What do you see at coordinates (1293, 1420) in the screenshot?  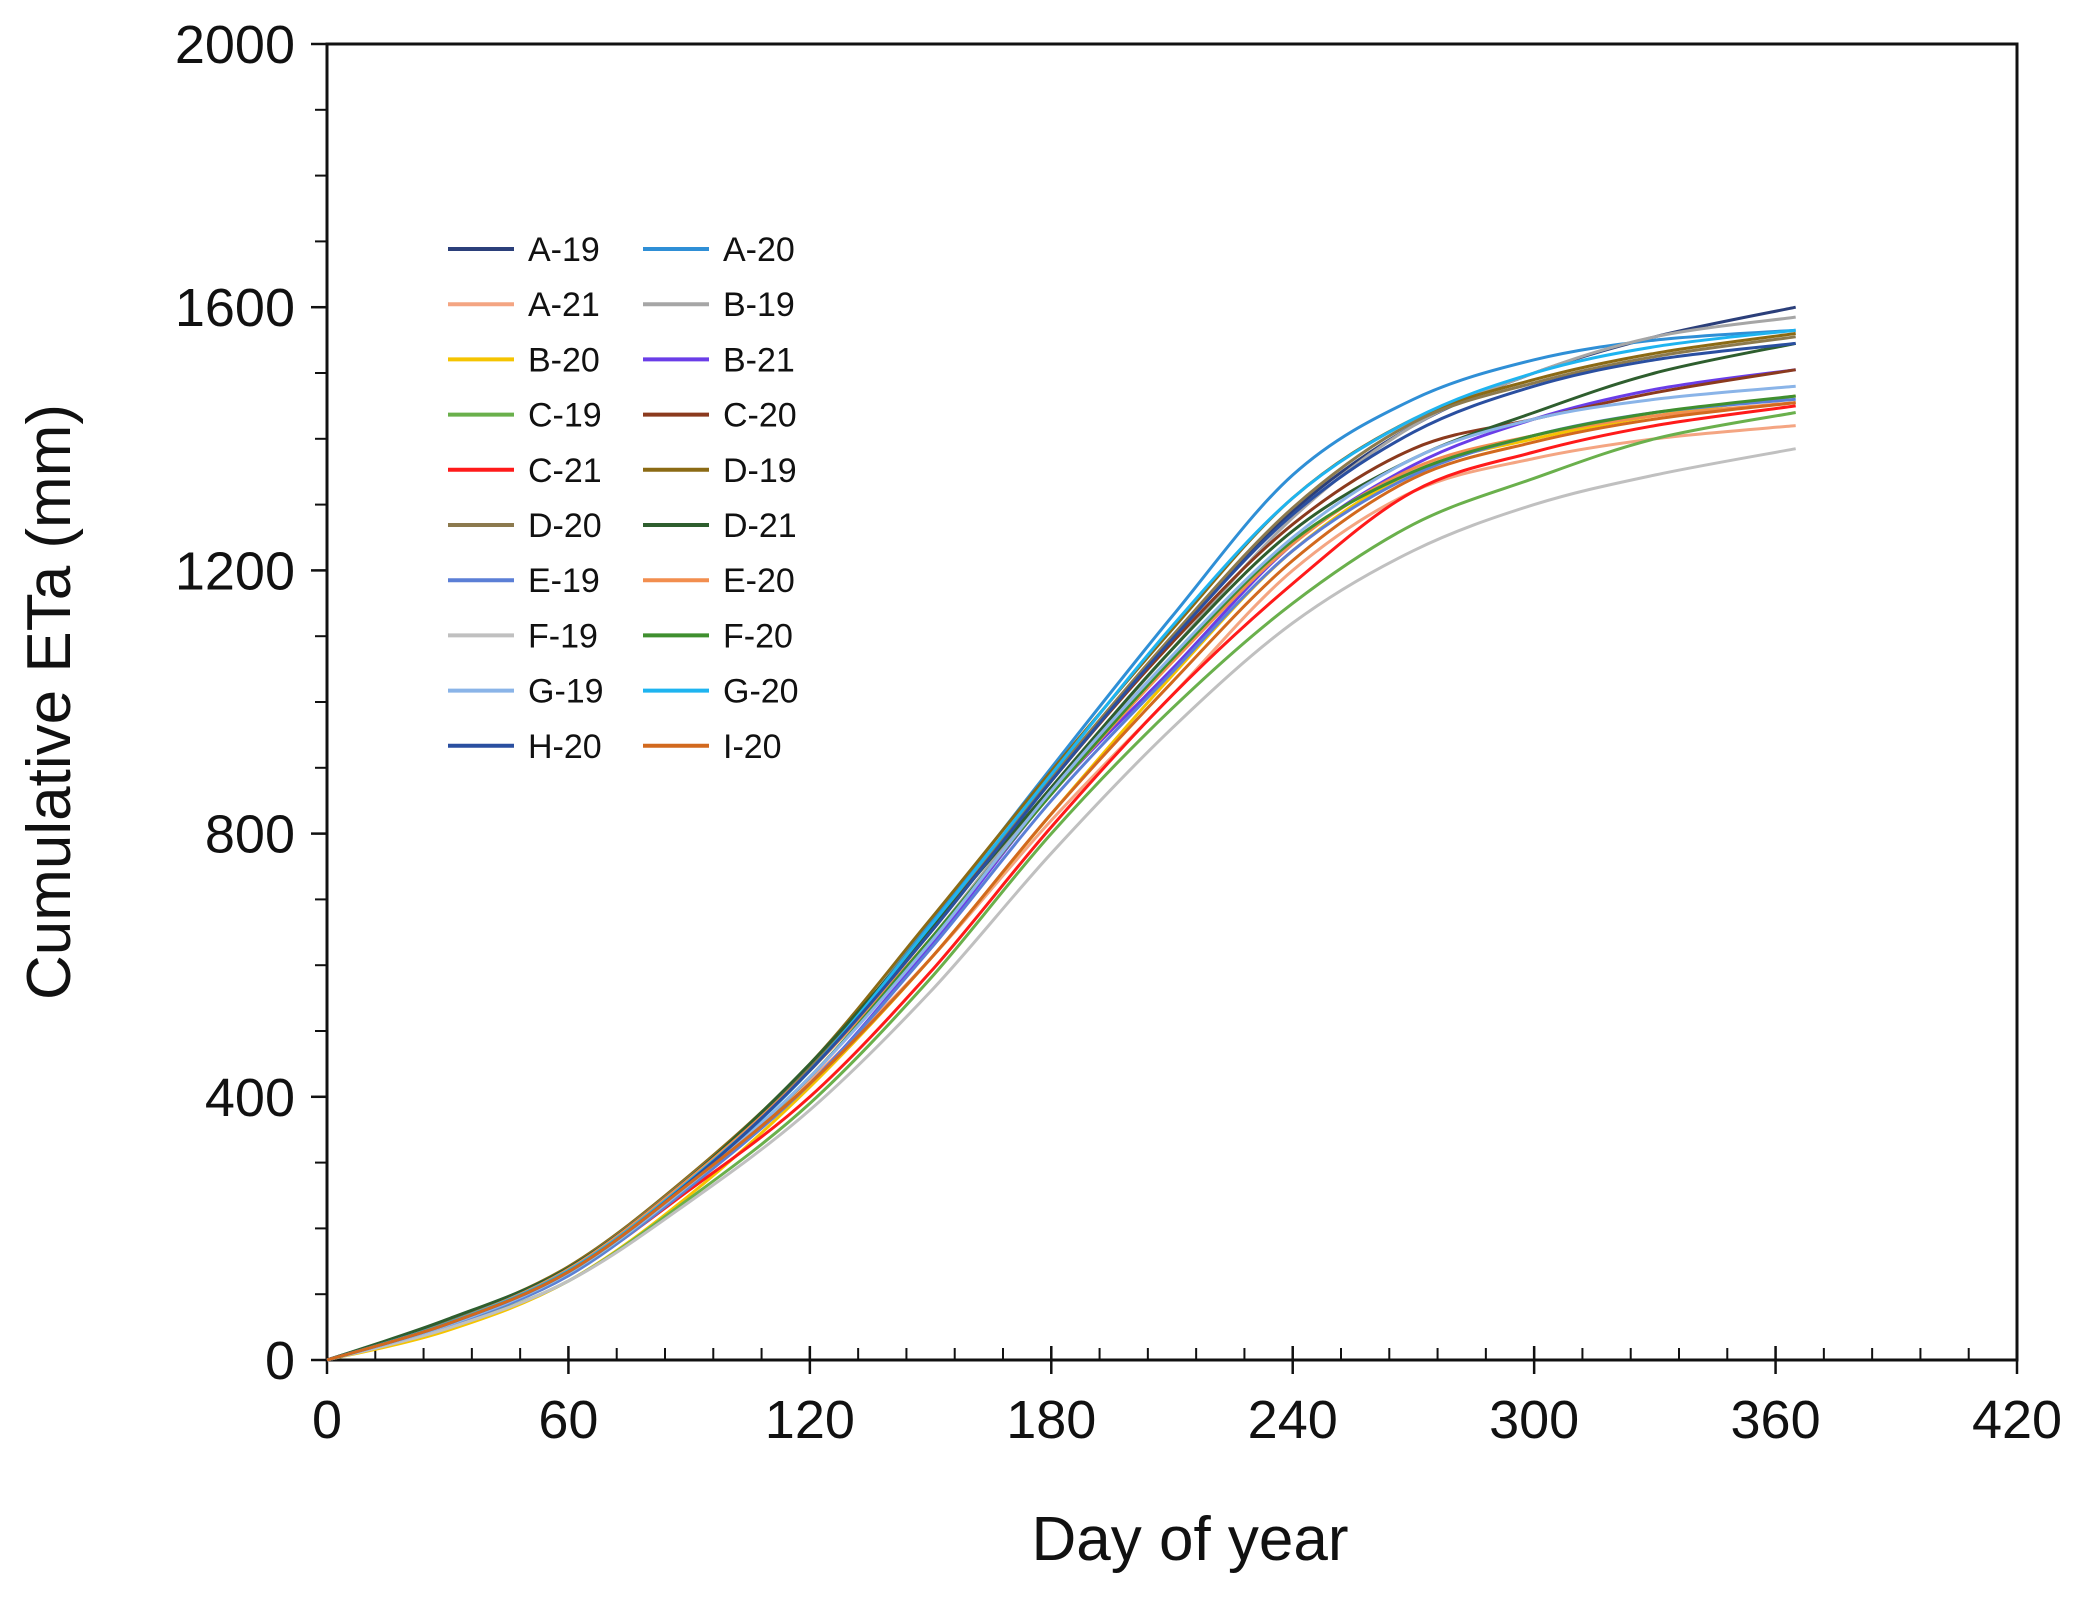 I see `x-tick-label: 240` at bounding box center [1293, 1420].